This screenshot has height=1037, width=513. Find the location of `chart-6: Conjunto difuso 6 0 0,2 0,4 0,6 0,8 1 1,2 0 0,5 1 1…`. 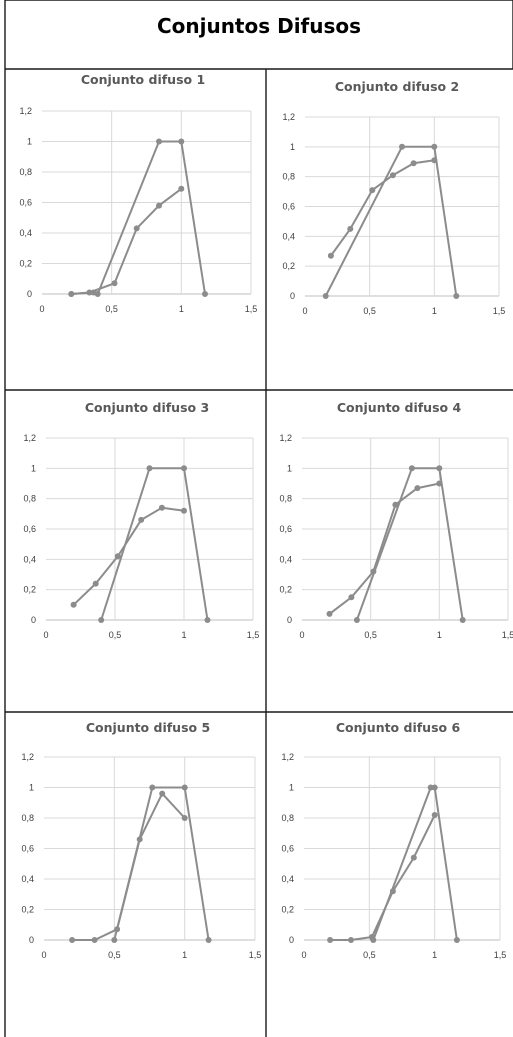

chart-6: Conjunto difuso 6 0 0,2 0,4 0,6 0,8 1 1,2 0 0,5 1 1… is located at coordinates (393, 840).